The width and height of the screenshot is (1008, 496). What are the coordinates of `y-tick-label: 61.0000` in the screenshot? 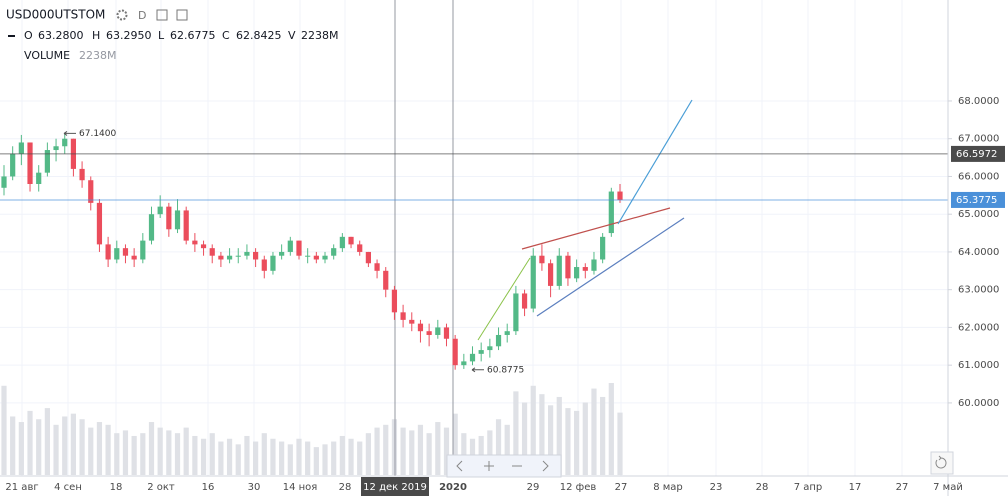 It's located at (978, 365).